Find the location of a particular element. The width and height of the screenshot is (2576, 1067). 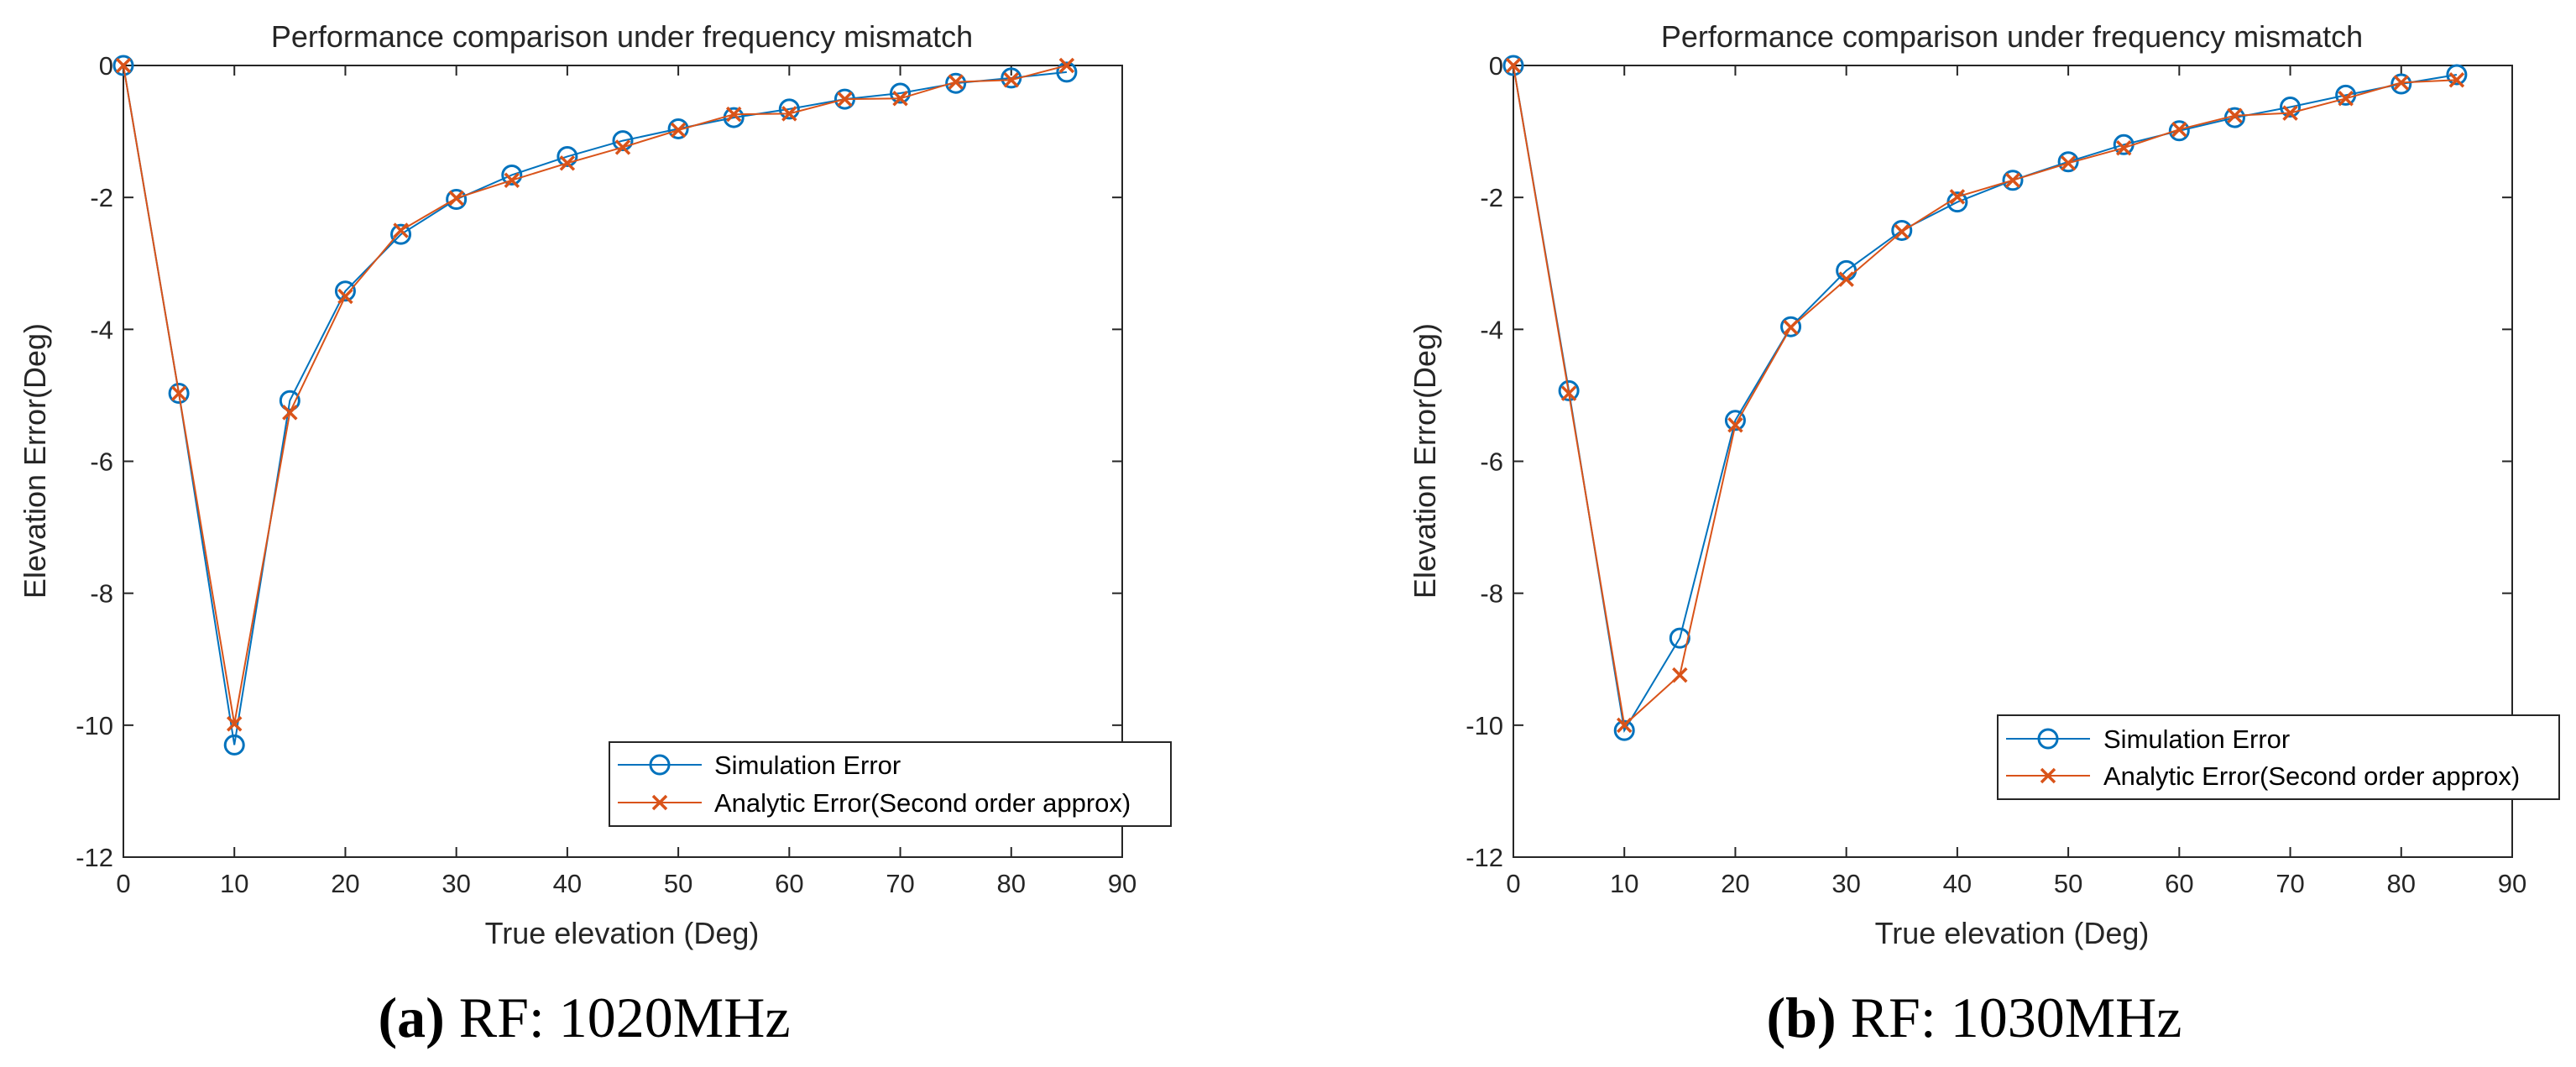

y-tick-label: -2 is located at coordinates (101, 197).